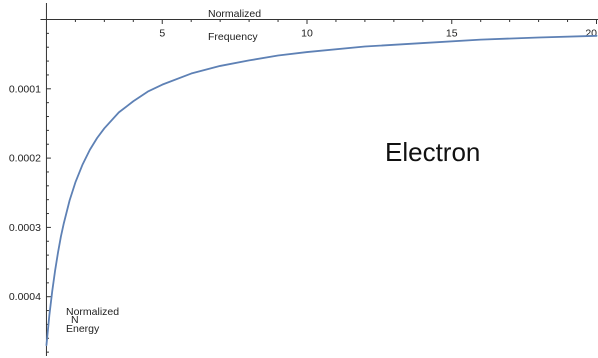 This screenshot has height=358, width=598. Describe the element at coordinates (234, 14) in the screenshot. I see `x-axis-label-line-1: Normalized` at that location.